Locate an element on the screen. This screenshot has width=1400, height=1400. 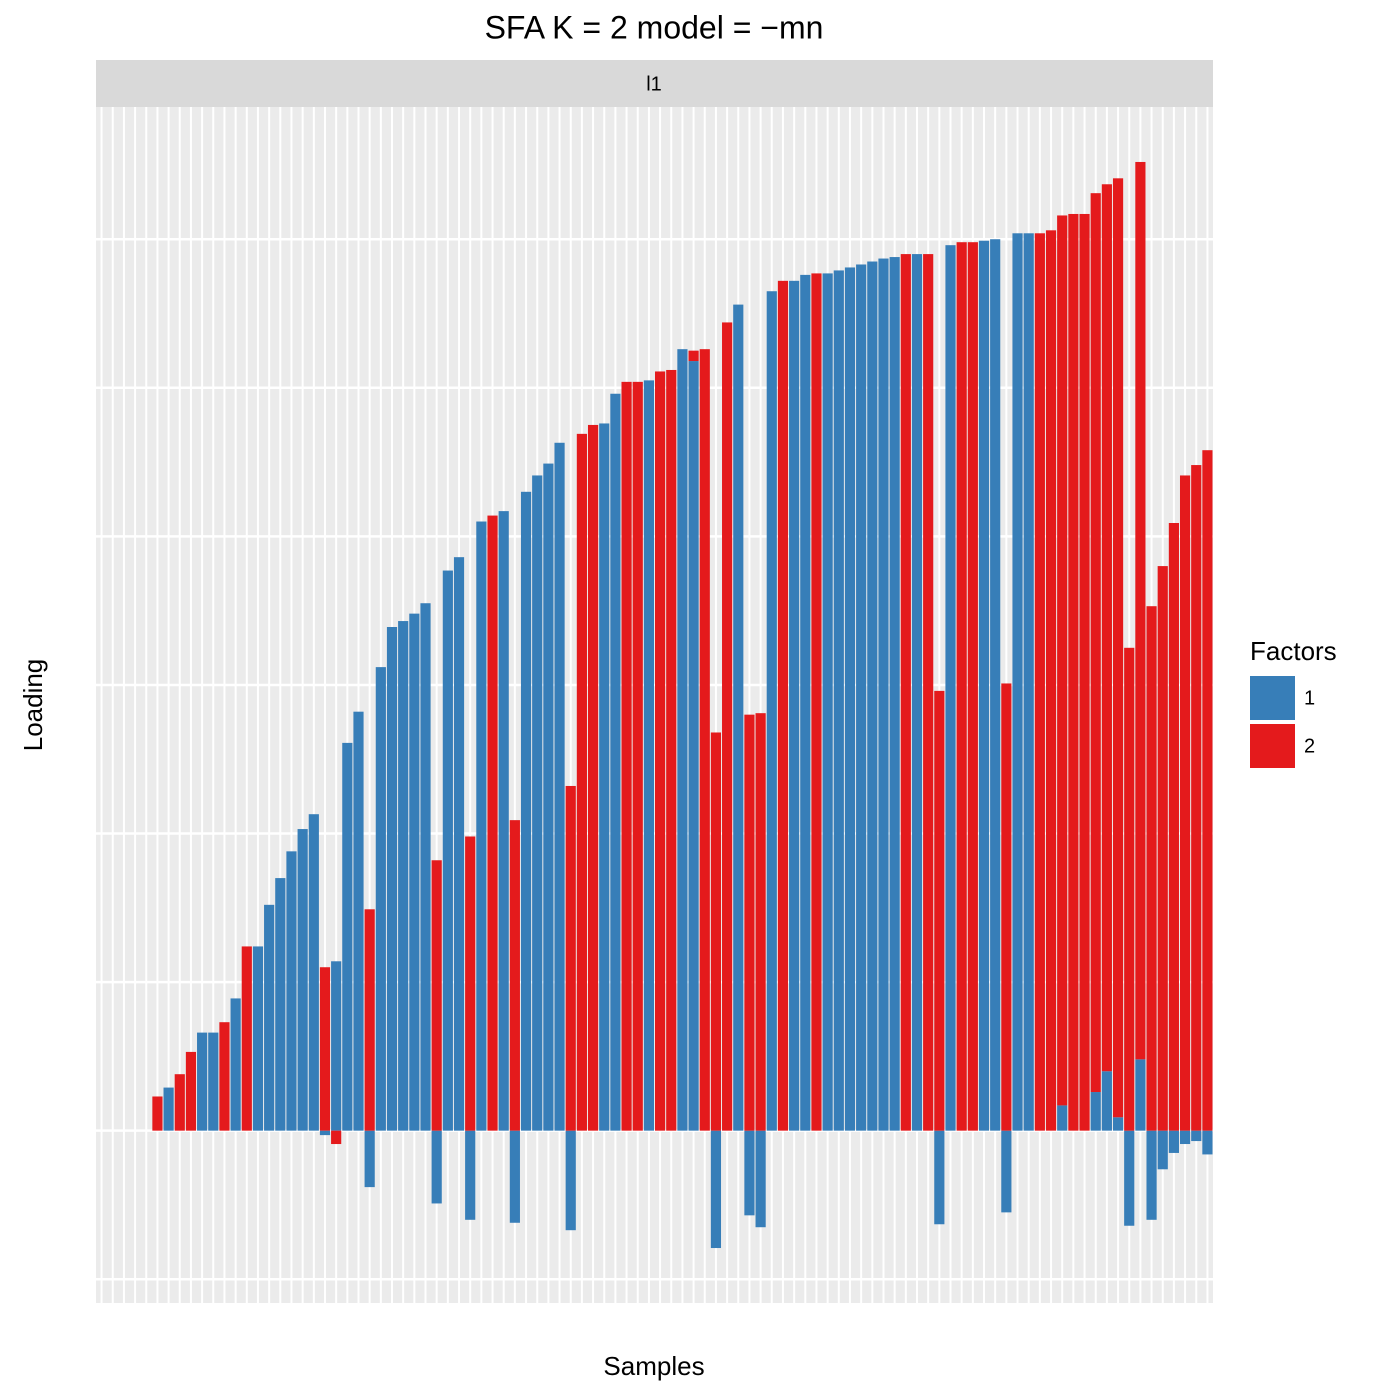
legend-label: 1 is located at coordinates (1309, 698).